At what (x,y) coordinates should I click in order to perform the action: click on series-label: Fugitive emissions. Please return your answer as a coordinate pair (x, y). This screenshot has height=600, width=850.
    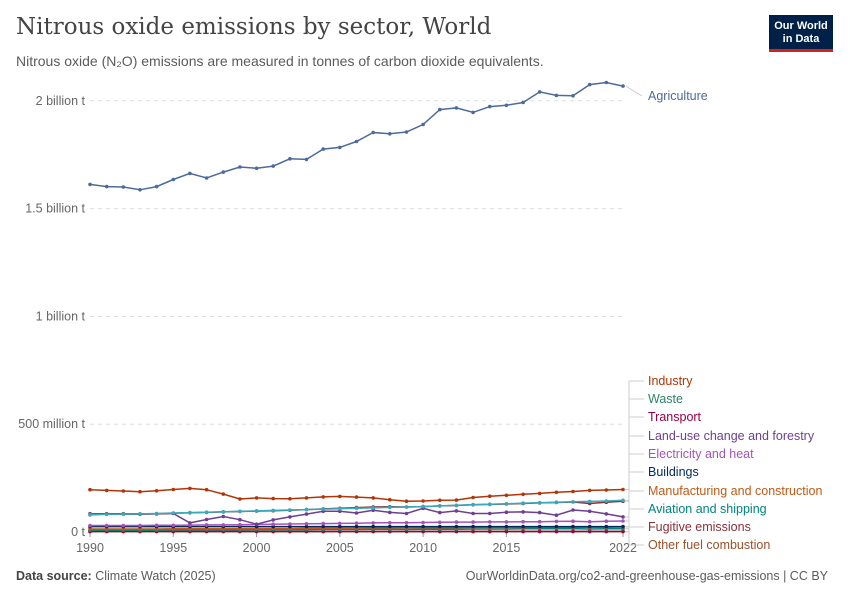
    Looking at the image, I should click on (699, 527).